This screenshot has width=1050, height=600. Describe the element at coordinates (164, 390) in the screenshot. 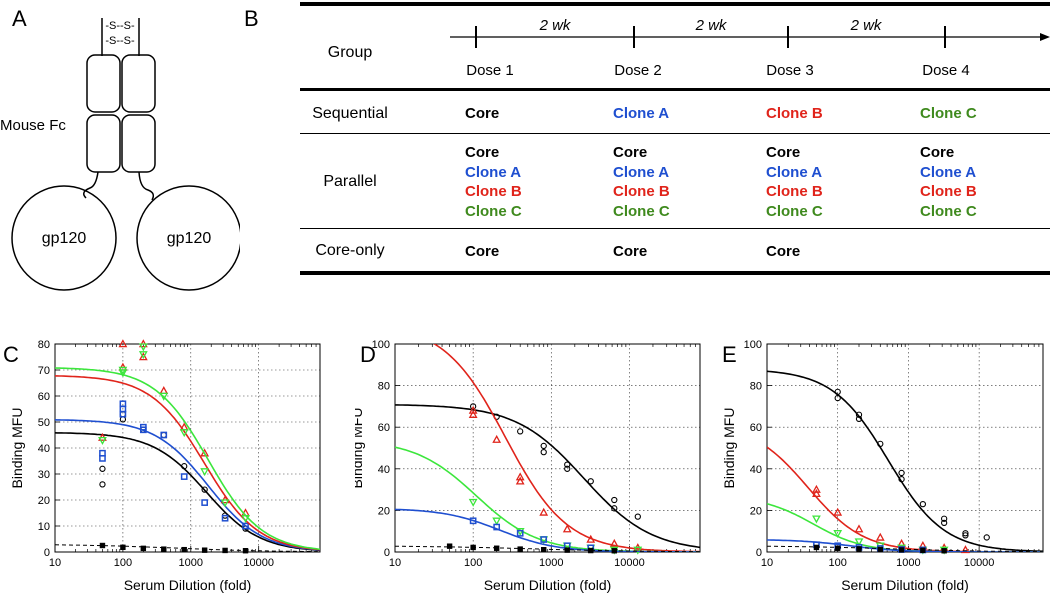

I see `chart-c-clone-b-point` at that location.